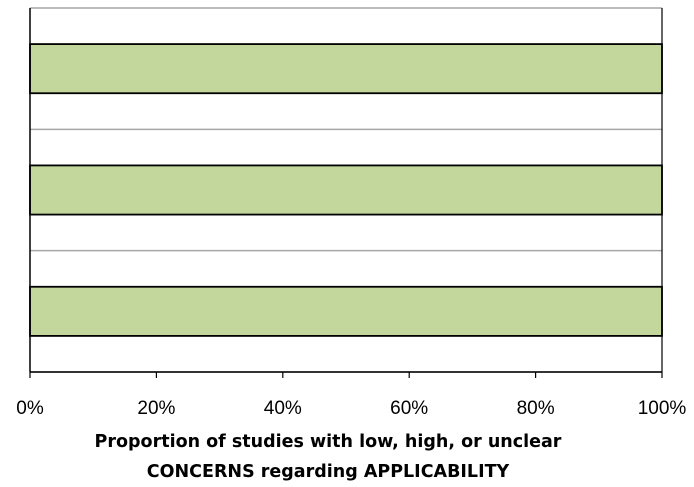  Describe the element at coordinates (328, 472) in the screenshot. I see `x-axis-title-line2: CONCERNS regarding APPLICABILITY` at that location.